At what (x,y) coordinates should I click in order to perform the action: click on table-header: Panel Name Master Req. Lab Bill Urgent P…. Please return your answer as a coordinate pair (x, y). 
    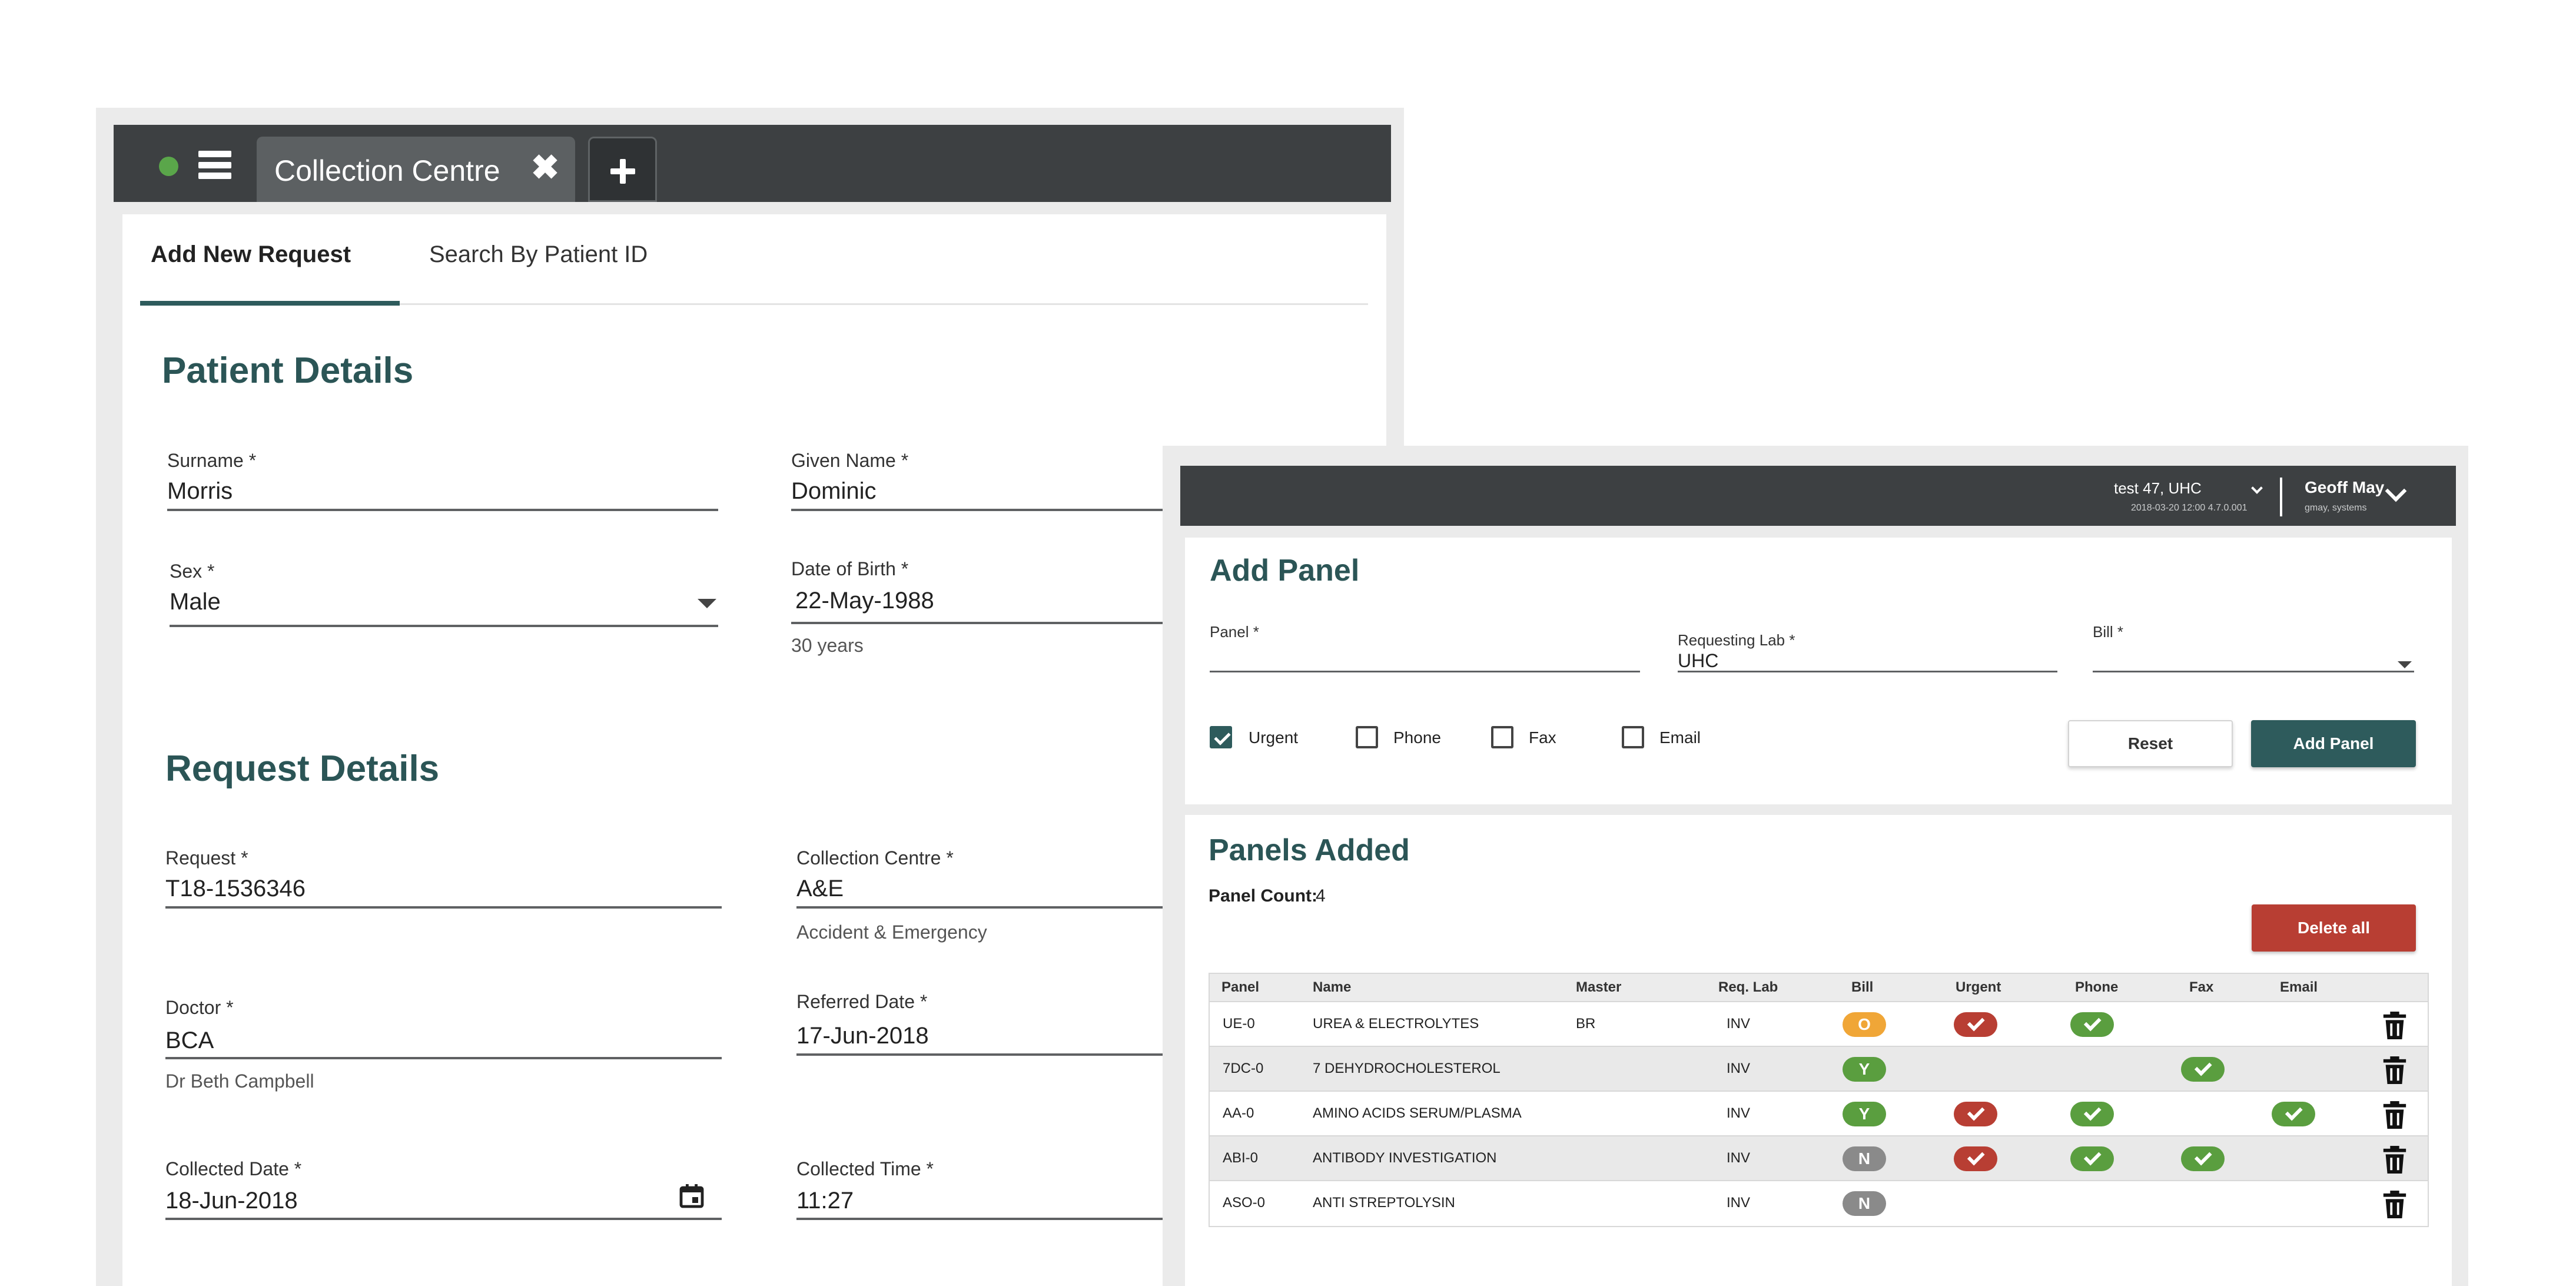
    Looking at the image, I should click on (1819, 988).